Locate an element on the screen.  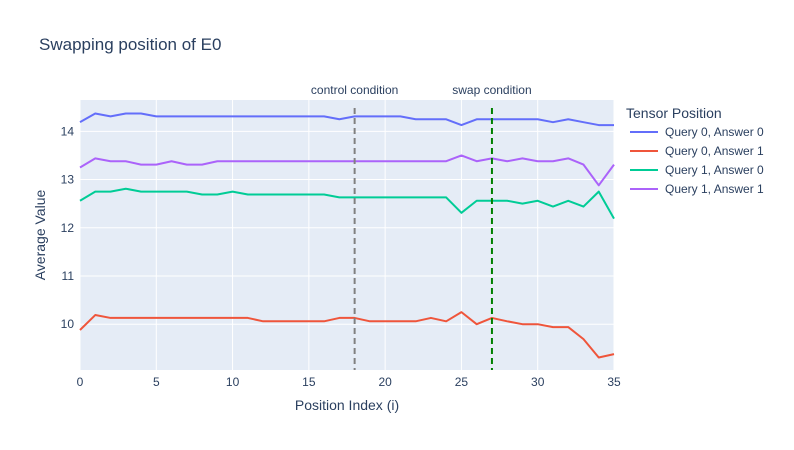
chart-title: Swapping position of E0 is located at coordinates (130, 44).